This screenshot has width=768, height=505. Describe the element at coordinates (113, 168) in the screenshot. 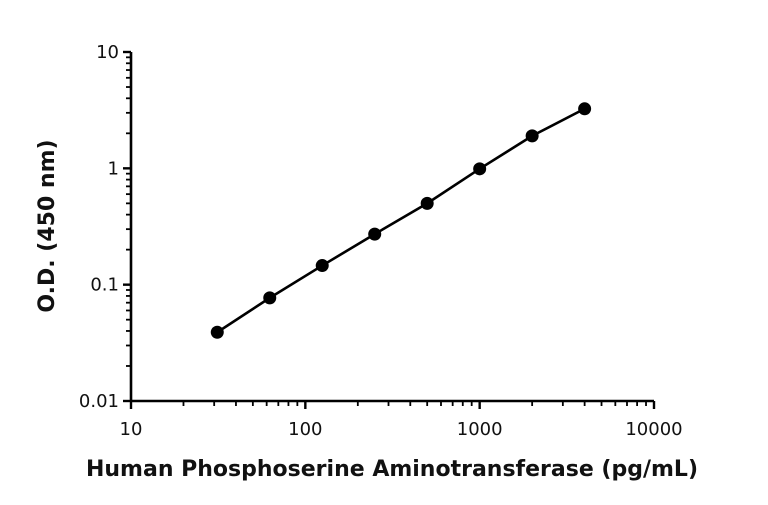

I see `y-tick-label: 1` at that location.